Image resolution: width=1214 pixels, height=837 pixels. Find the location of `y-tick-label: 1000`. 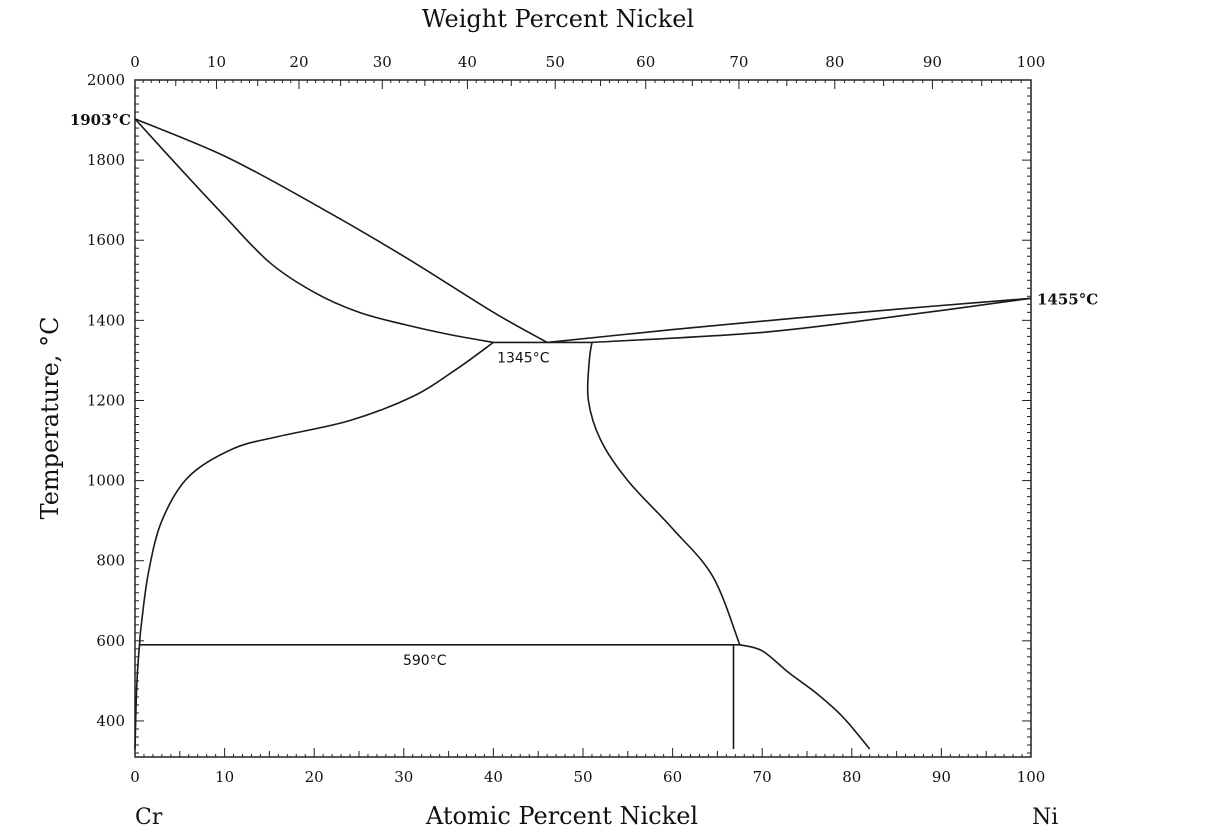

y-tick-label: 1000 is located at coordinates (106, 481).